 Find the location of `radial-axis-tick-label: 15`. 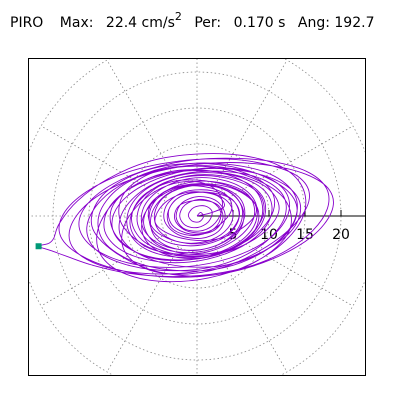

radial-axis-tick-label: 15 is located at coordinates (305, 235).